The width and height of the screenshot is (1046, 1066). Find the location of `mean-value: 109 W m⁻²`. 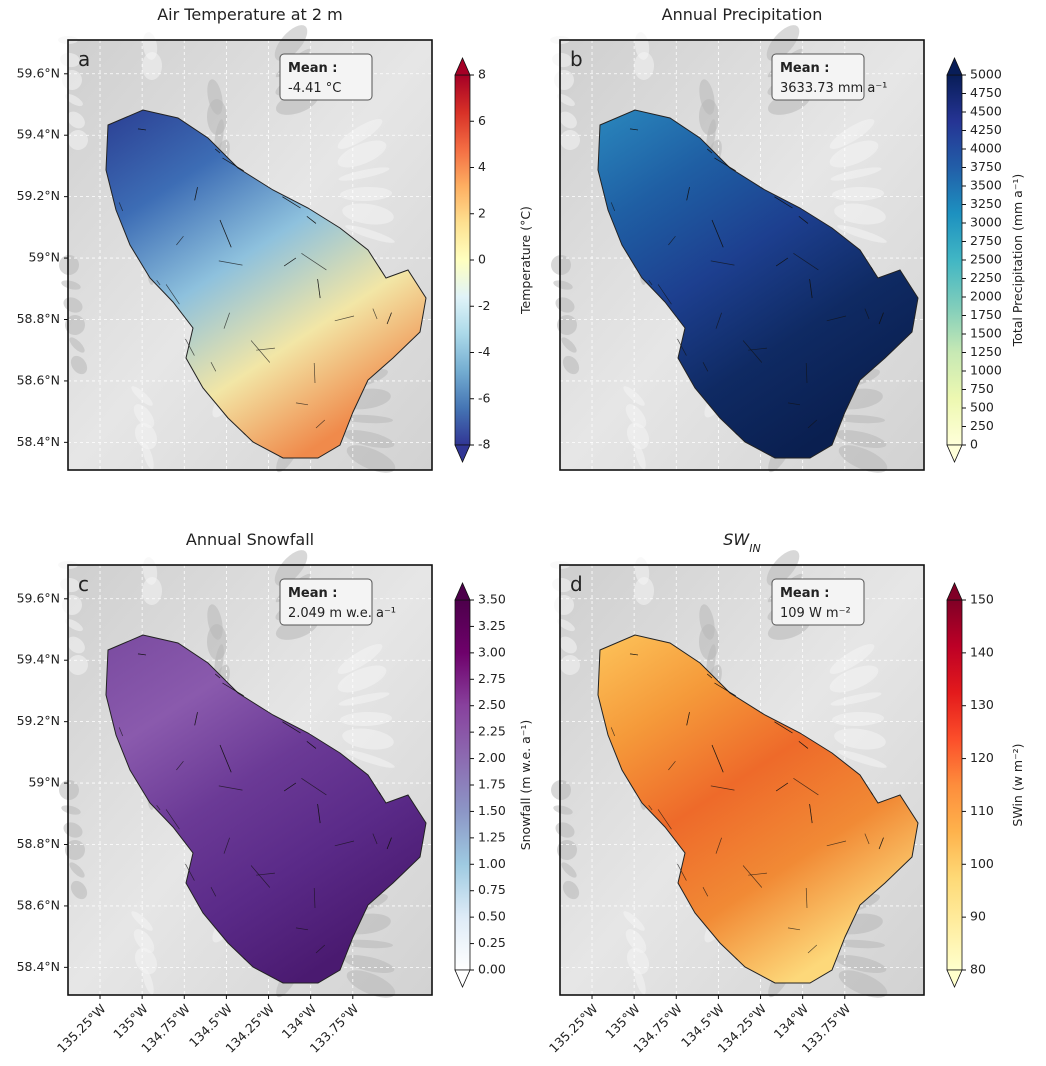

mean-value: 109 W m⁻² is located at coordinates (815, 613).